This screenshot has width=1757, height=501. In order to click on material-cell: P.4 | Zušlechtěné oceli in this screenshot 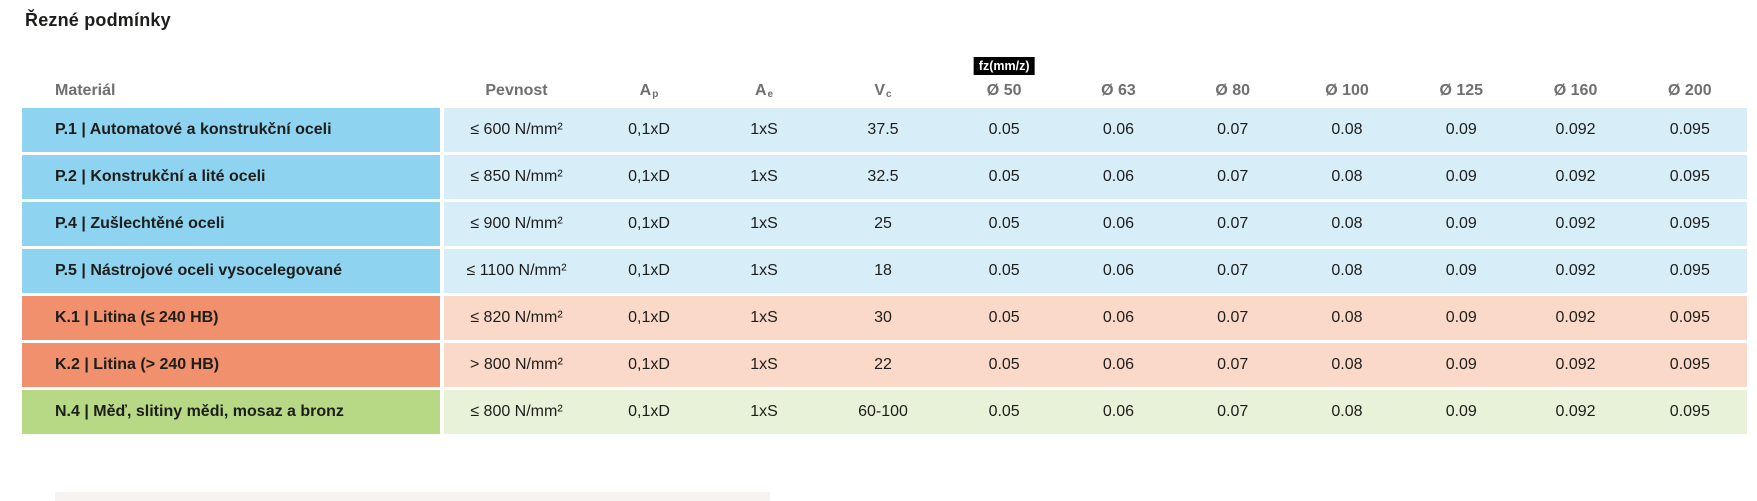, I will do `click(231, 224)`.